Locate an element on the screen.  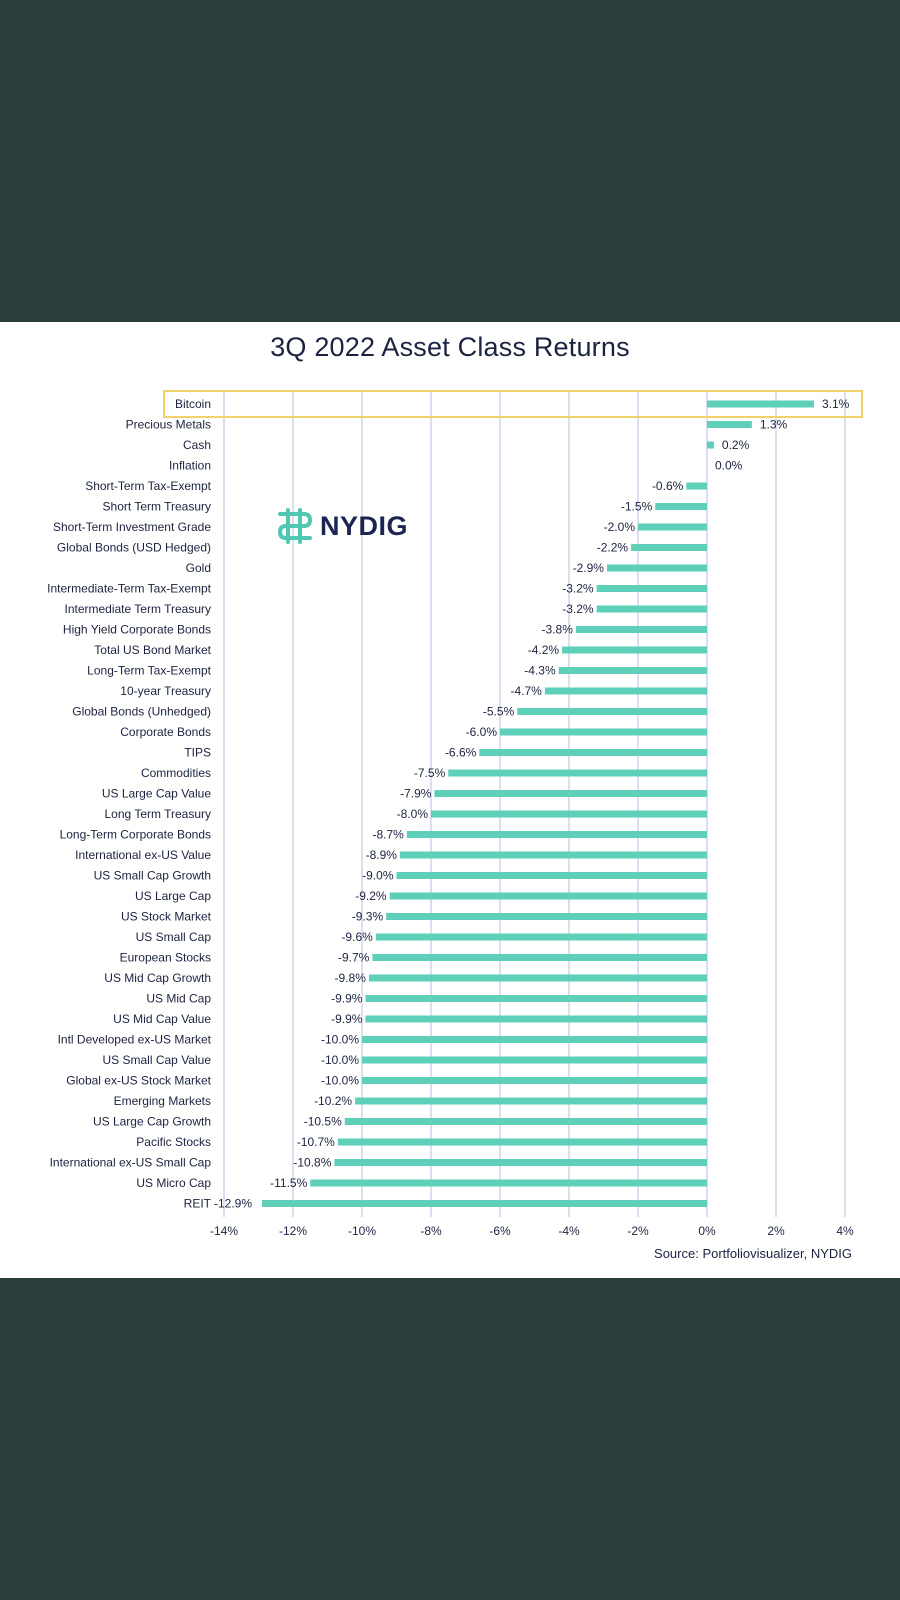
x-tick-label: -6% is located at coordinates (500, 1231).